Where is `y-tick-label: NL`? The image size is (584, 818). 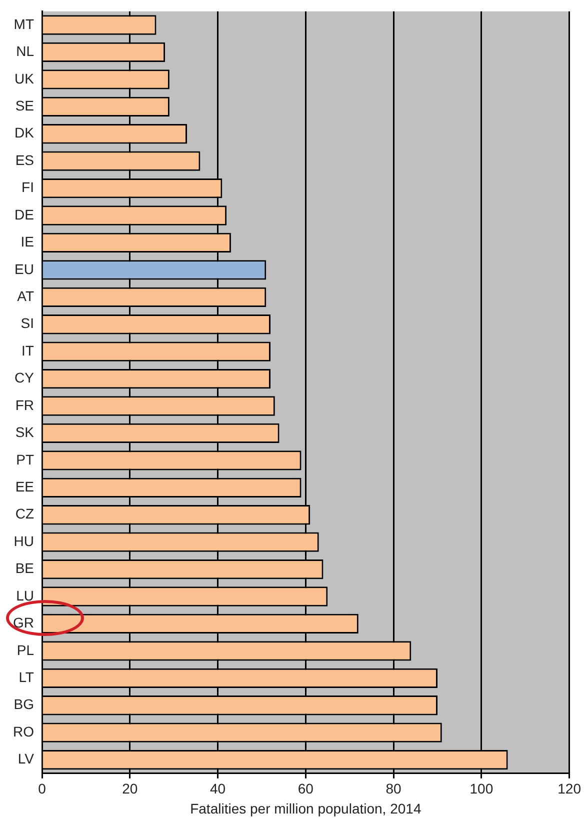
y-tick-label: NL is located at coordinates (25, 51).